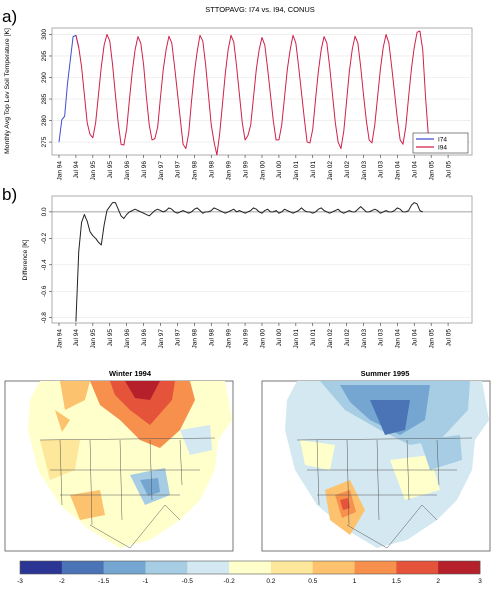 The height and width of the screenshot is (592, 500). I want to click on y-tick-label: 275, so click(44, 141).